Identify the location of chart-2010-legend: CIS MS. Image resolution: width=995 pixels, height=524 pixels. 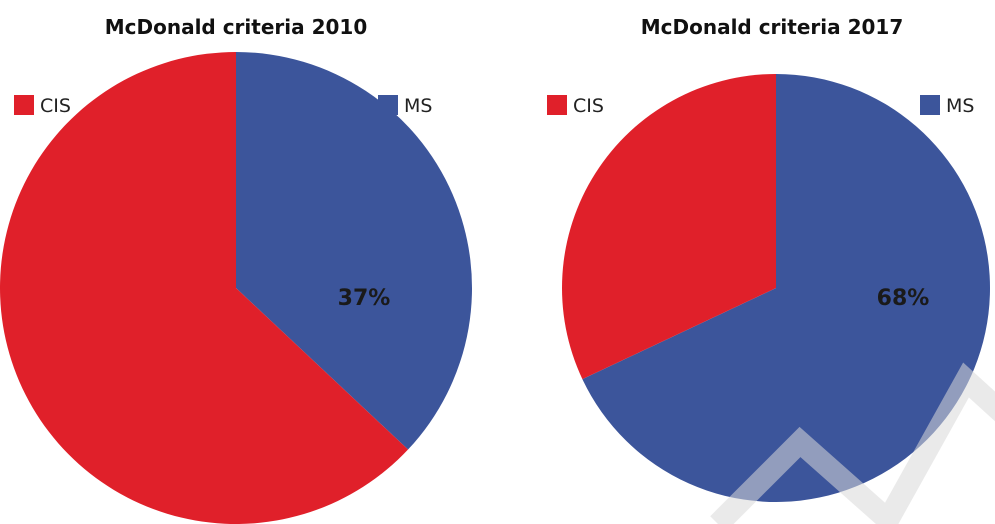
(223, 106).